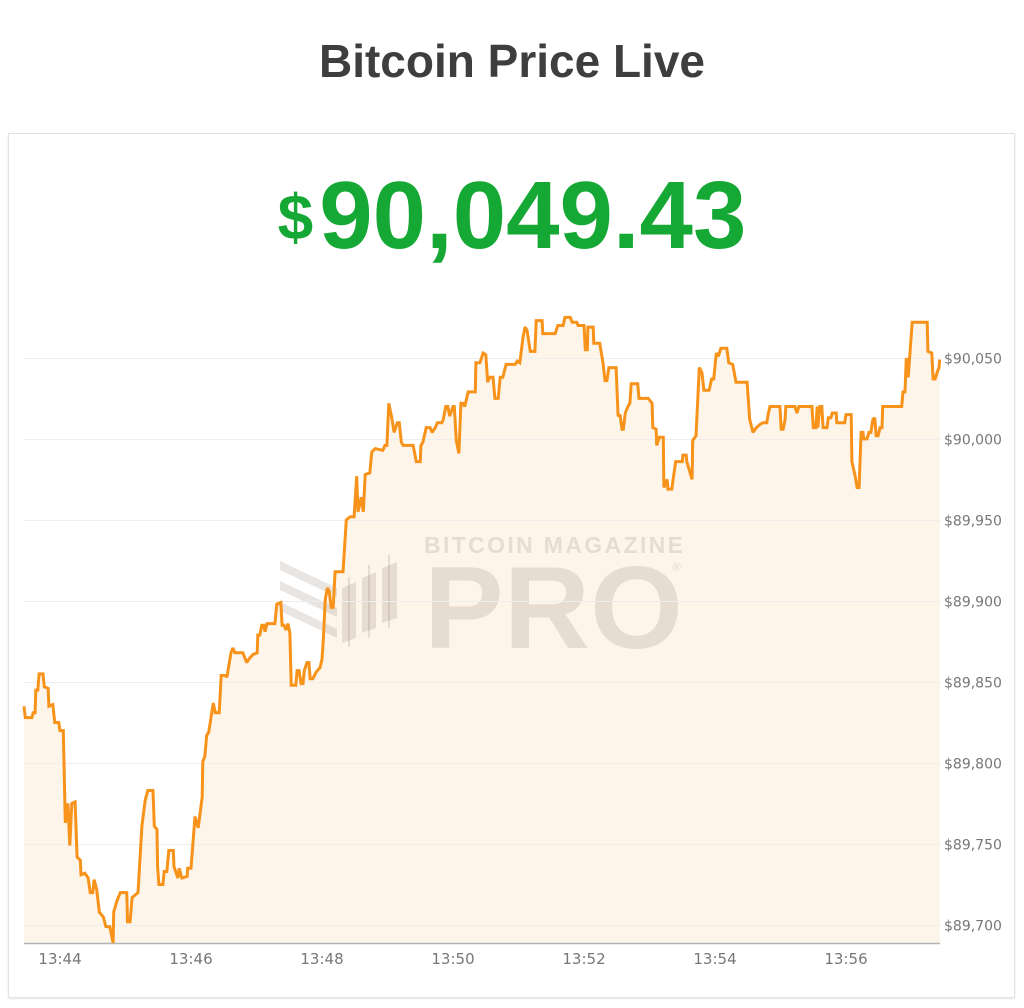  I want to click on x-tick-label: 13:50, so click(452, 959).